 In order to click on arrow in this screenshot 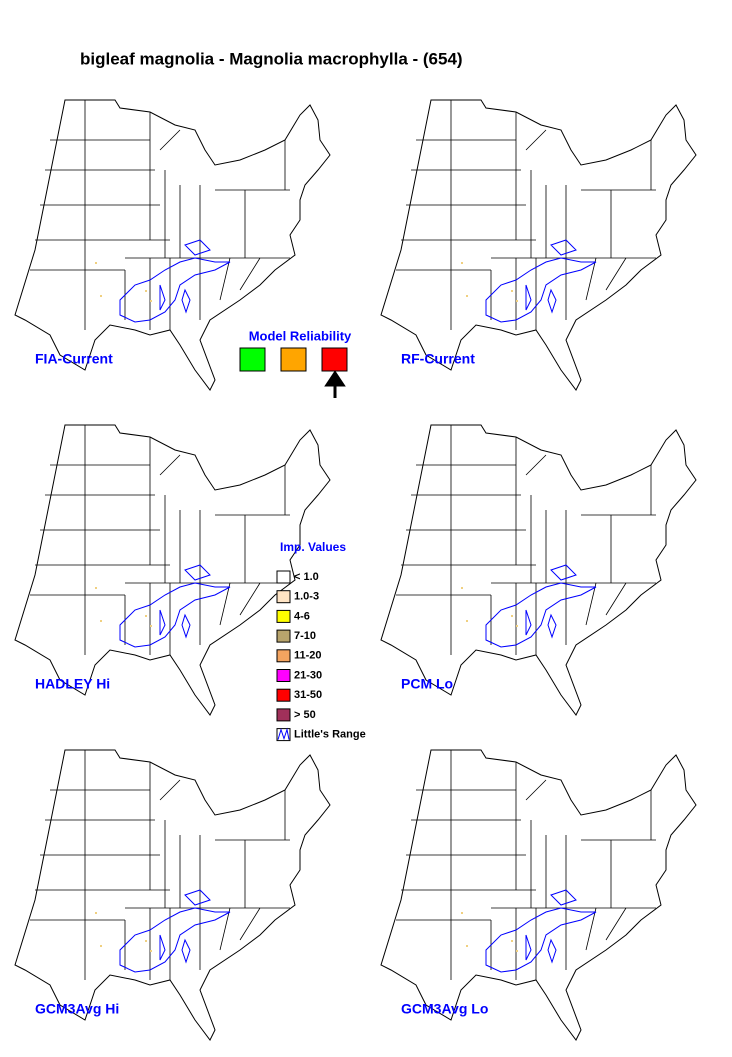, I will do `click(335, 384)`.